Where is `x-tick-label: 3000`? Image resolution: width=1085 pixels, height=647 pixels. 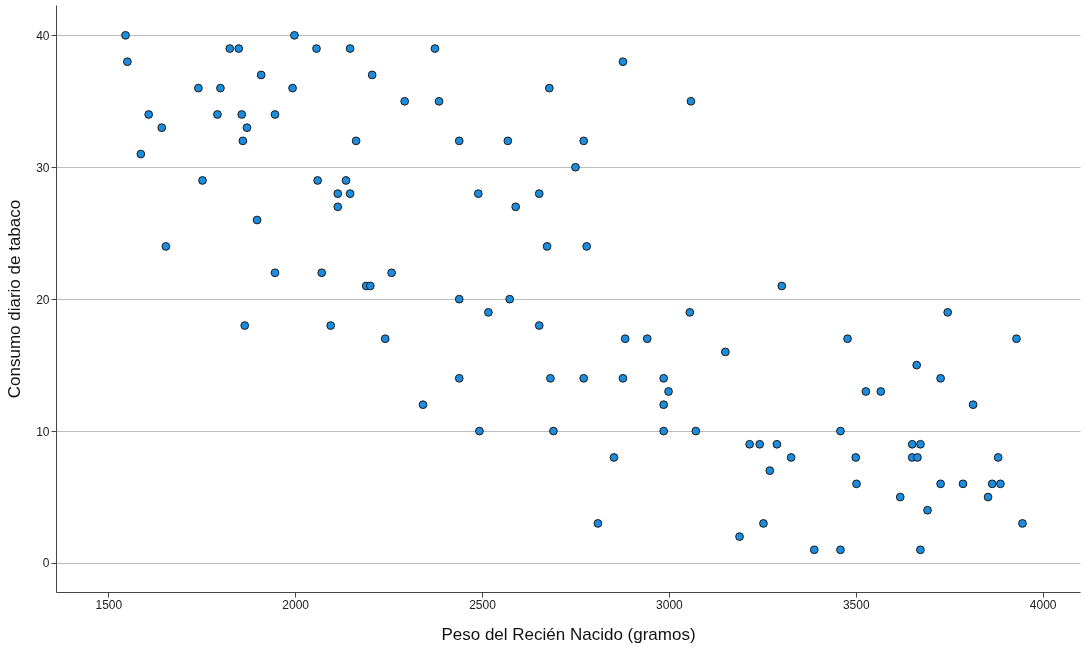 x-tick-label: 3000 is located at coordinates (670, 604).